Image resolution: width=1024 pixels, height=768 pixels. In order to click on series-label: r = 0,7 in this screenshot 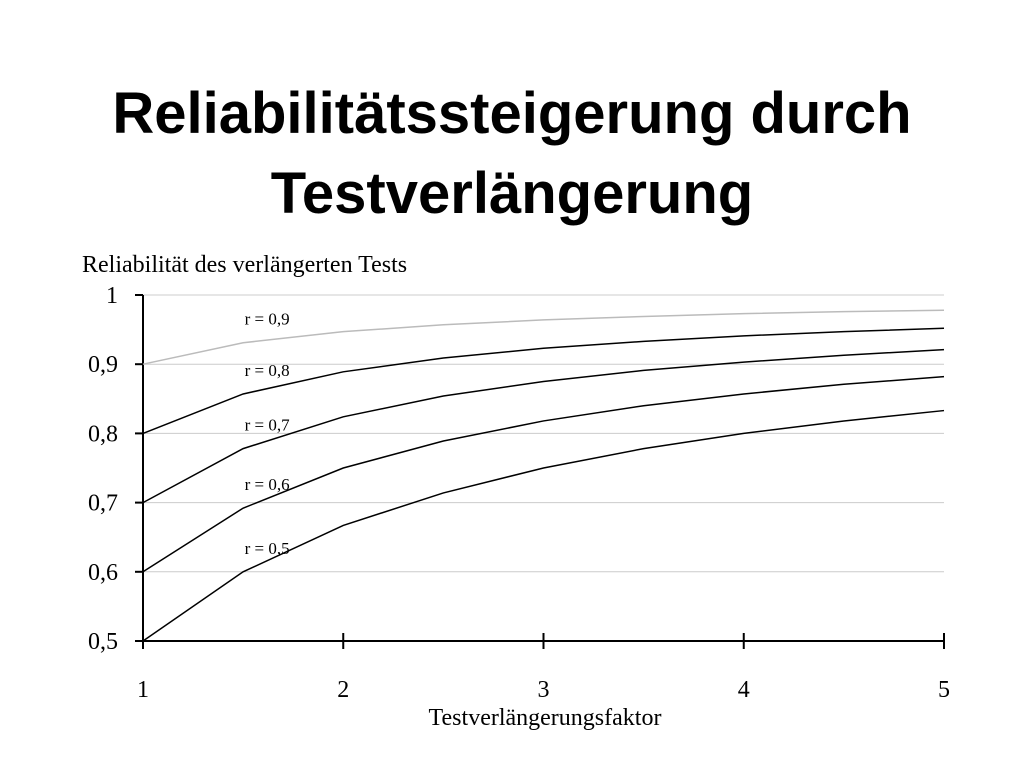, I will do `click(267, 425)`.